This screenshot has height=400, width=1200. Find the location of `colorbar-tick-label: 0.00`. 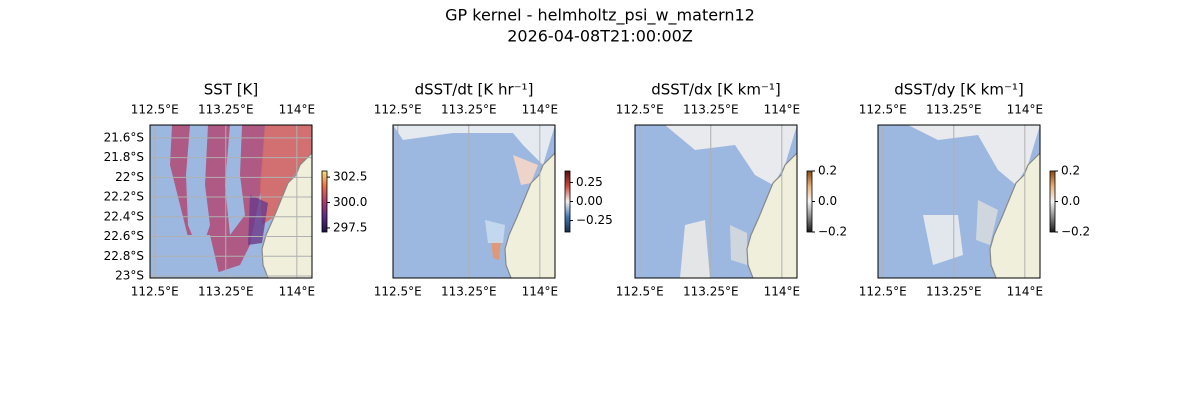

colorbar-tick-label: 0.00 is located at coordinates (589, 201).